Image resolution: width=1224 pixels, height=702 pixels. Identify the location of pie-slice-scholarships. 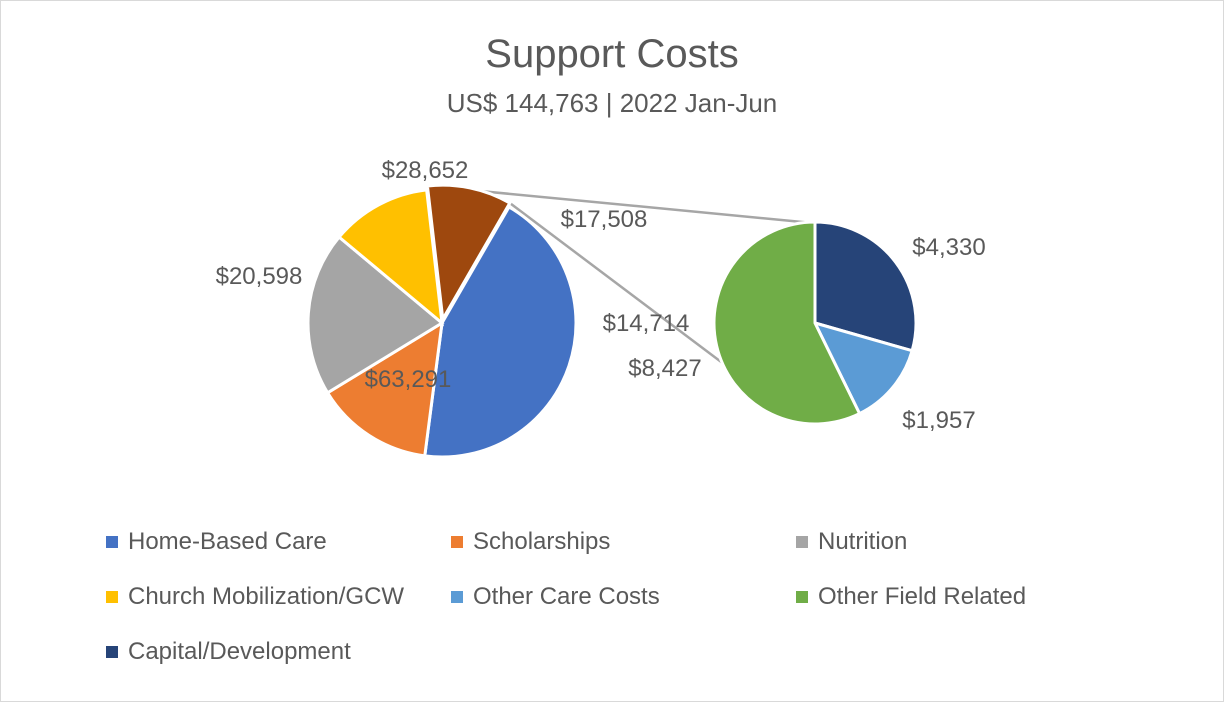
(384, 389).